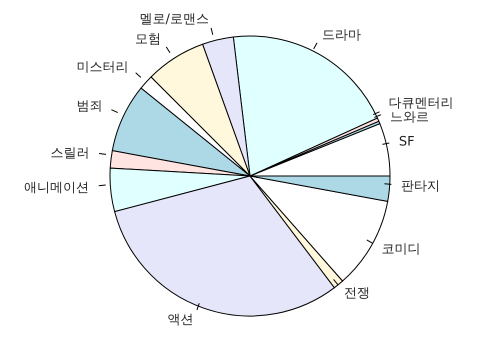 Image resolution: width=479 pixels, height=340 pixels. What do you see at coordinates (102, 67) in the screenshot?
I see `slice-label: 미스터리` at bounding box center [102, 67].